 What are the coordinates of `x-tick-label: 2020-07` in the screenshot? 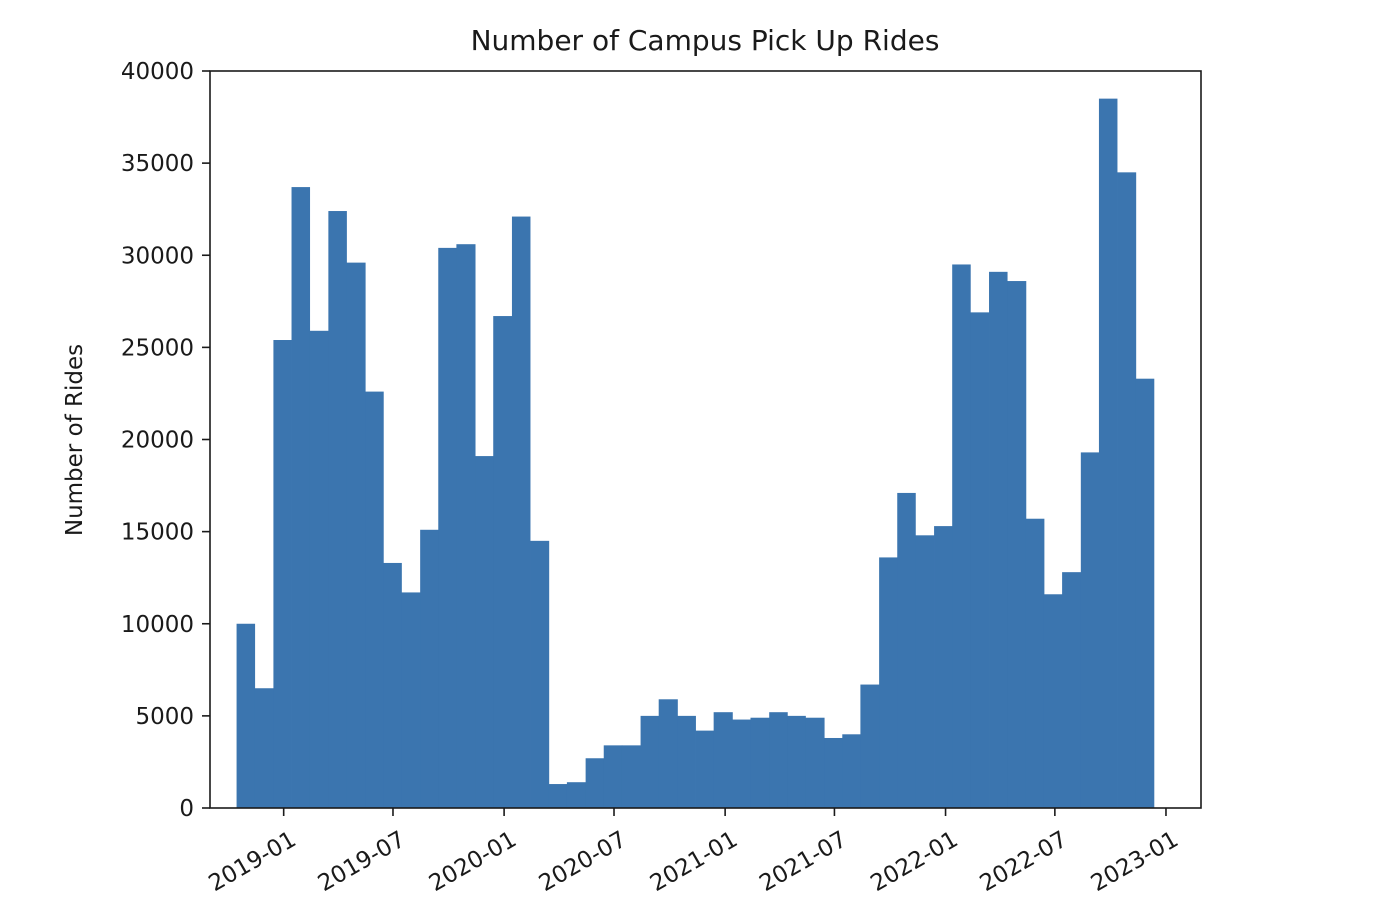 It's located at (583, 862).